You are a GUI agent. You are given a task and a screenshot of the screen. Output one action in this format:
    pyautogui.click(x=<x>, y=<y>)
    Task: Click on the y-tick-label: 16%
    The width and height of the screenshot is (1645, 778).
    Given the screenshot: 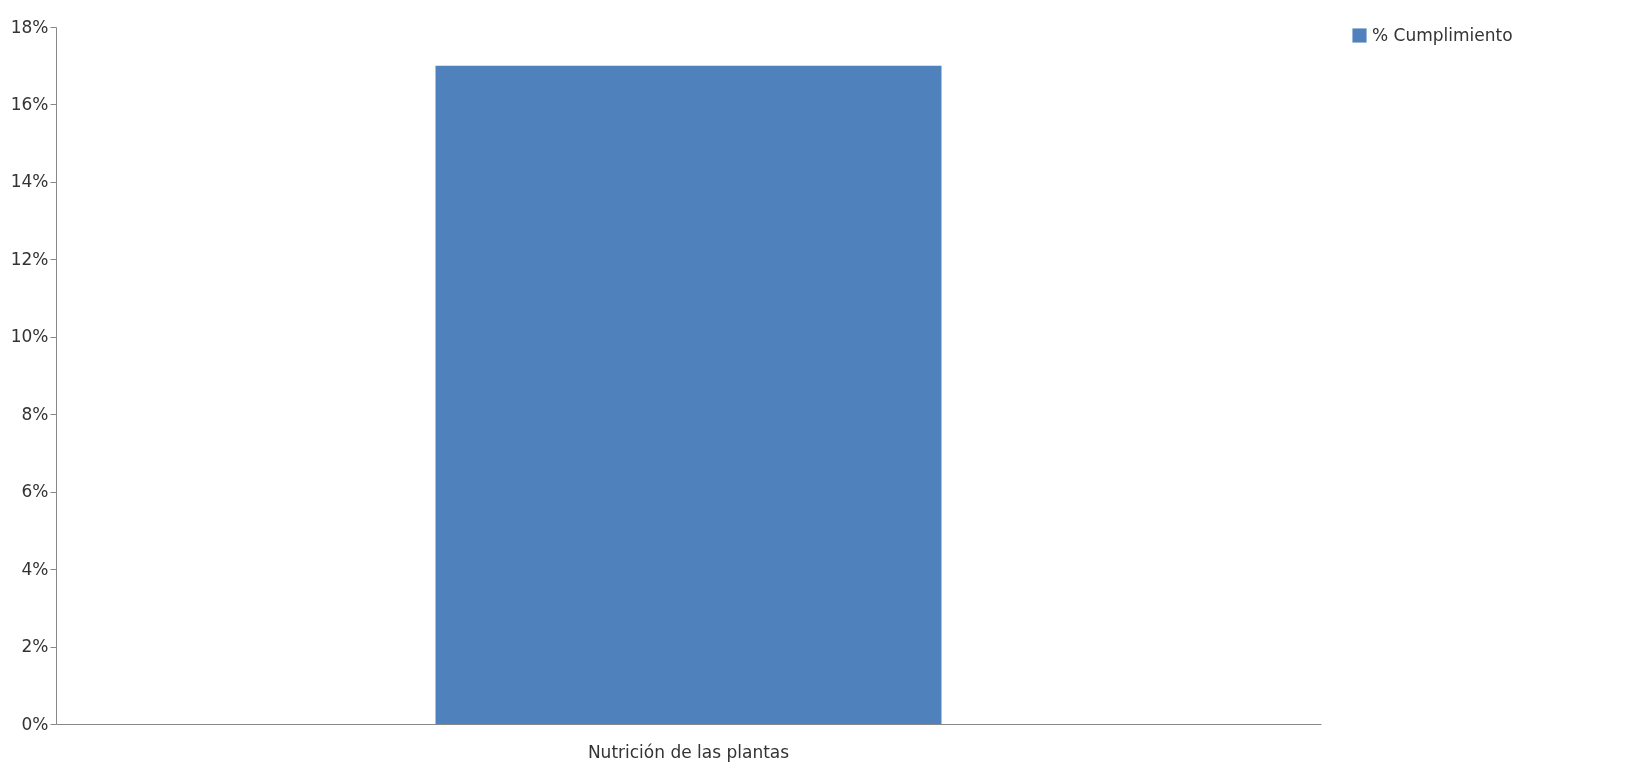 What is the action you would take?
    pyautogui.click(x=29, y=103)
    